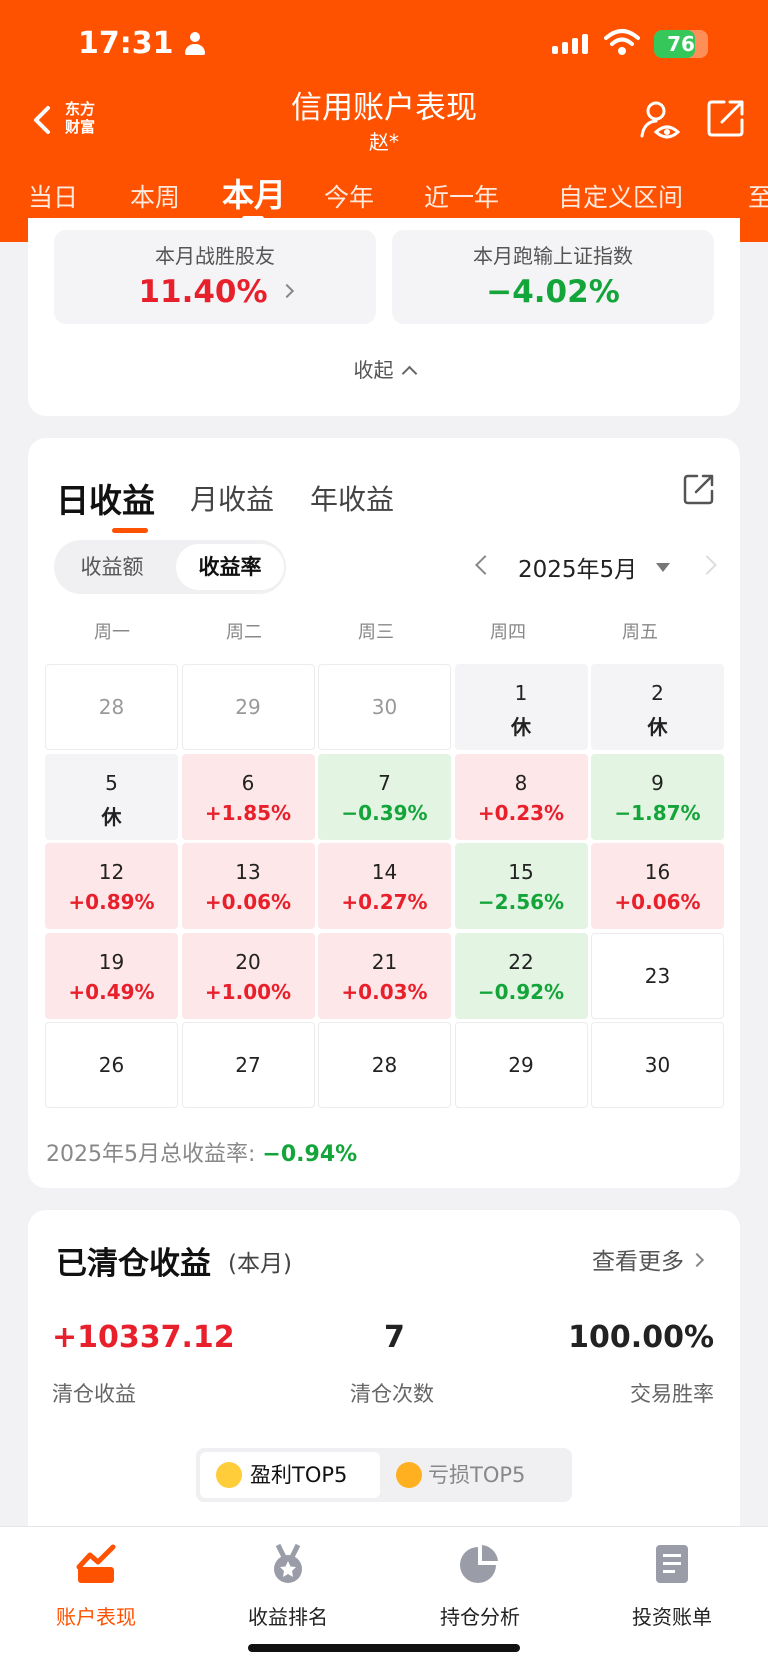 This screenshot has width=768, height=1662. Describe the element at coordinates (384, 202) in the screenshot. I see `period-tabs: 当日 本周 本月 今年 近一年 自定义区间 至` at that location.